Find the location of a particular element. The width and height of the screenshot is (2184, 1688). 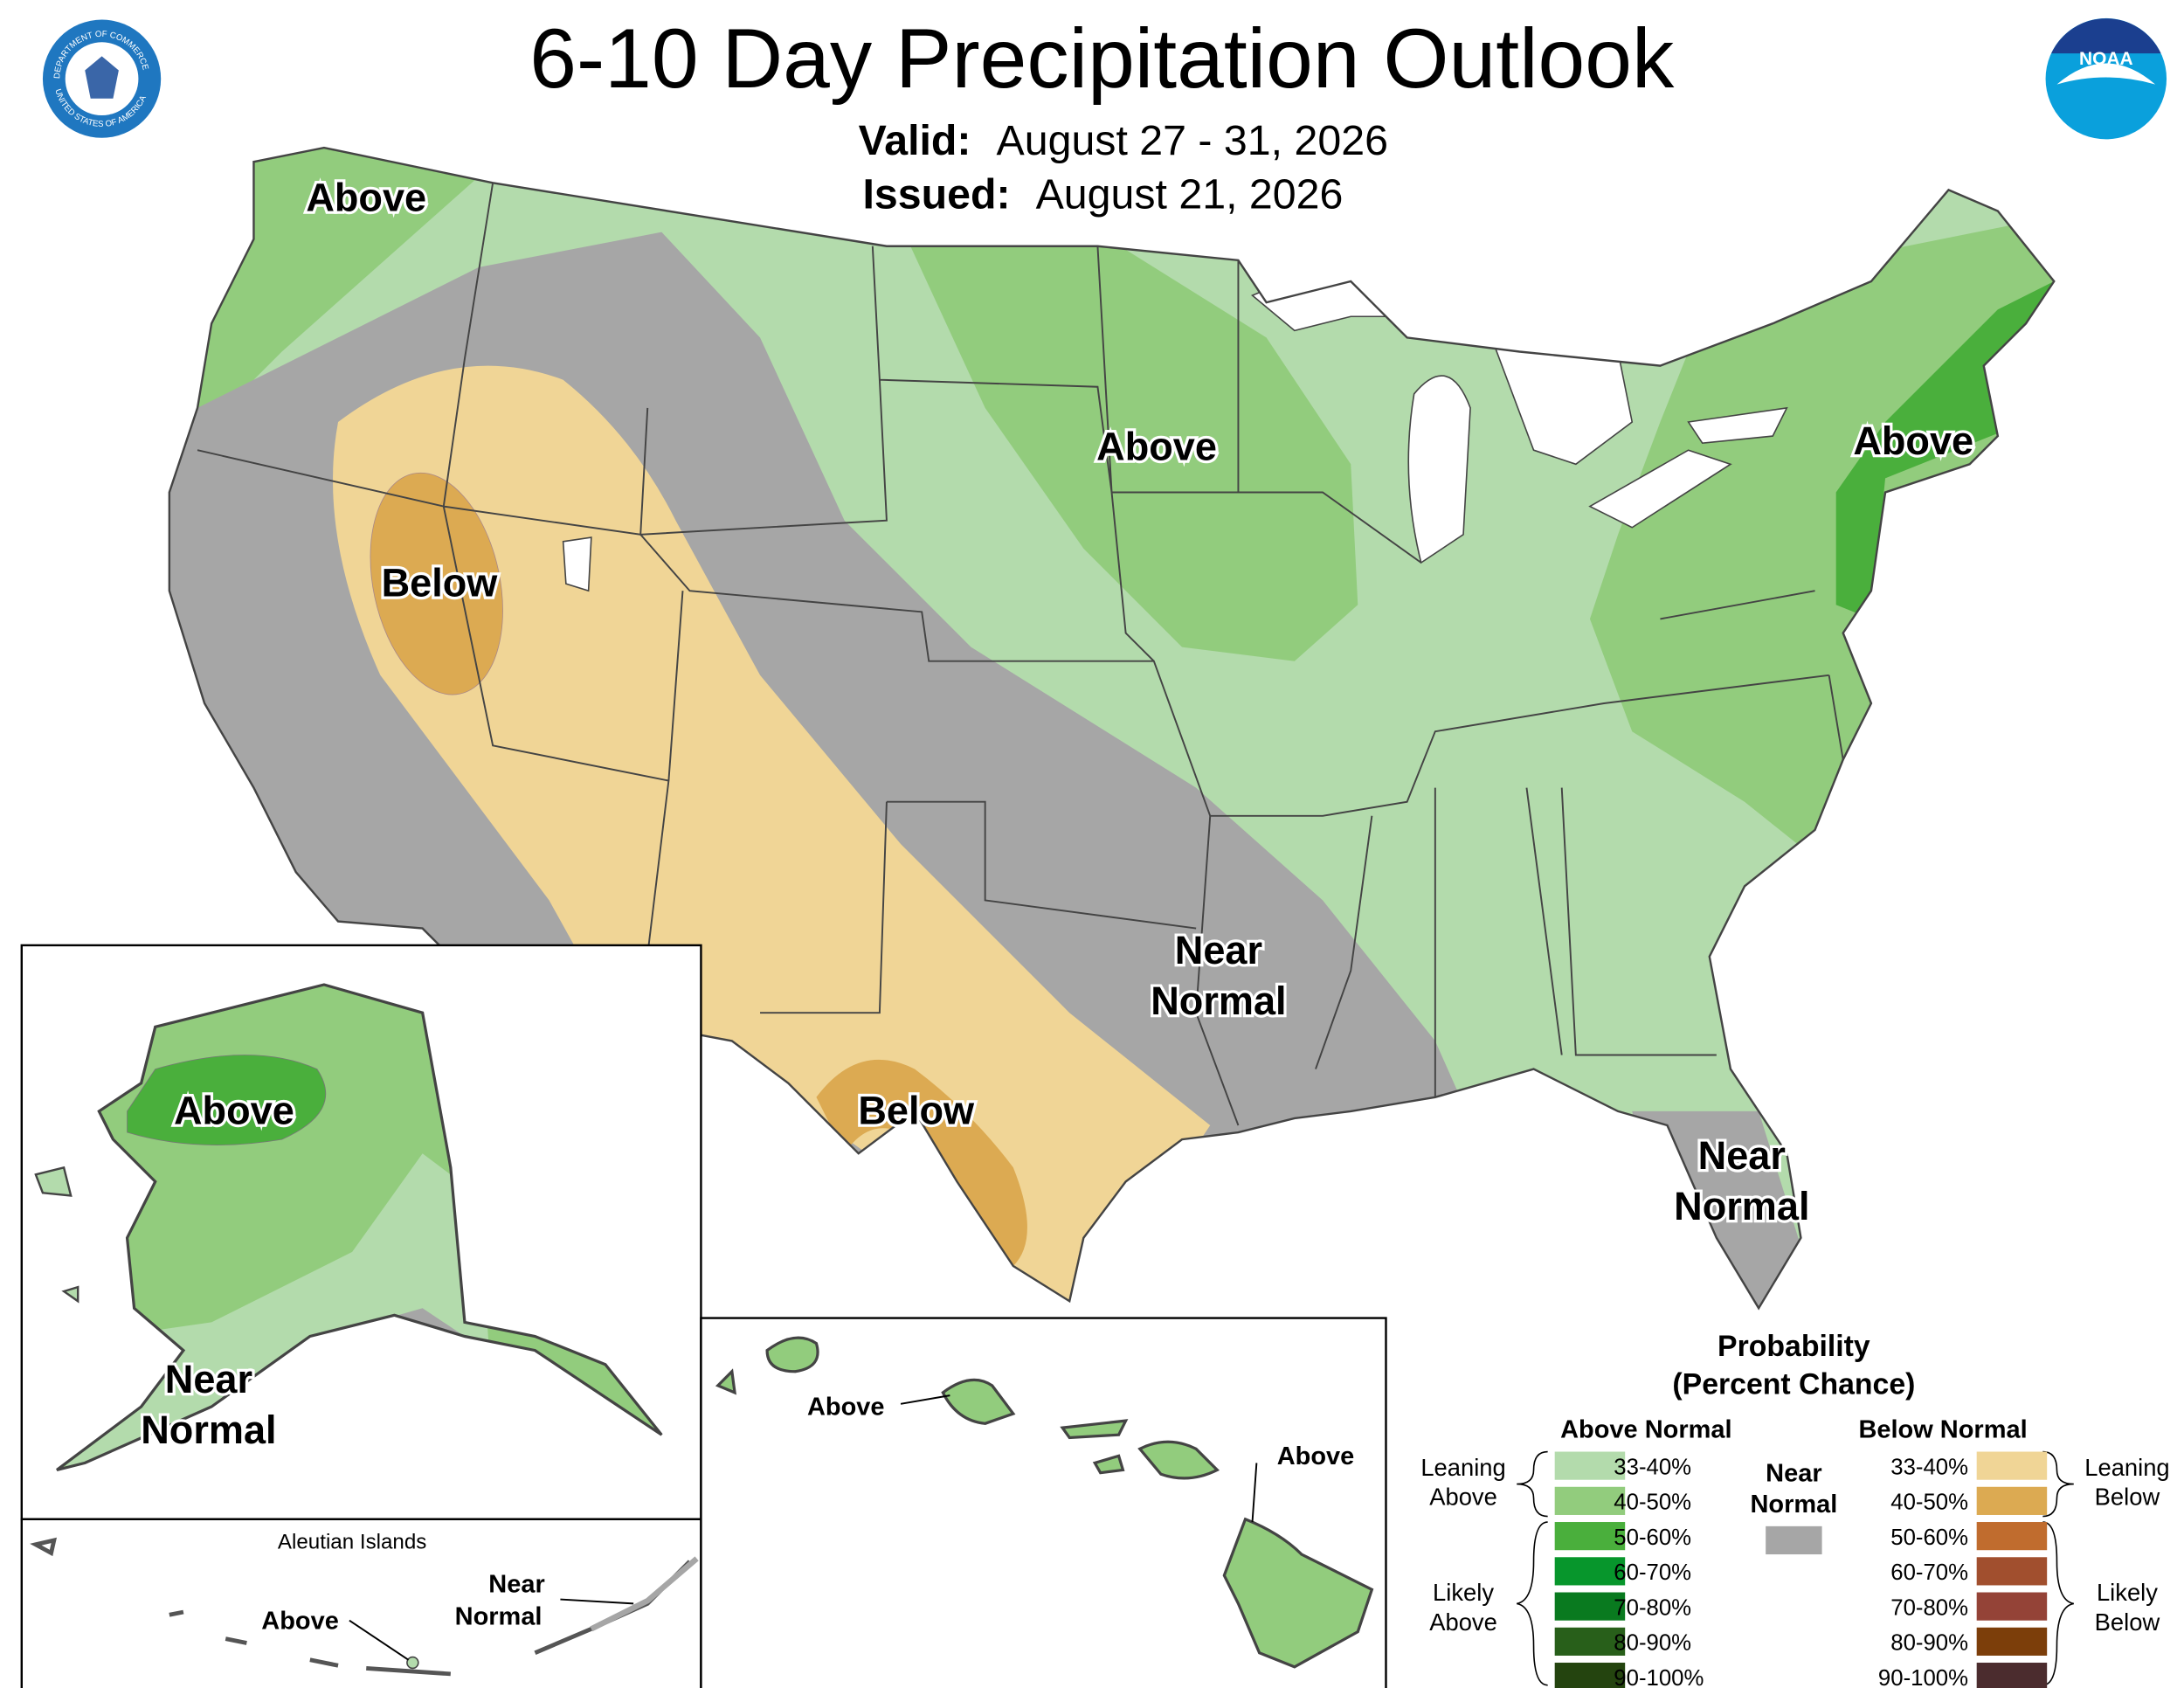

legend-title: Probability is located at coordinates (1793, 1346).